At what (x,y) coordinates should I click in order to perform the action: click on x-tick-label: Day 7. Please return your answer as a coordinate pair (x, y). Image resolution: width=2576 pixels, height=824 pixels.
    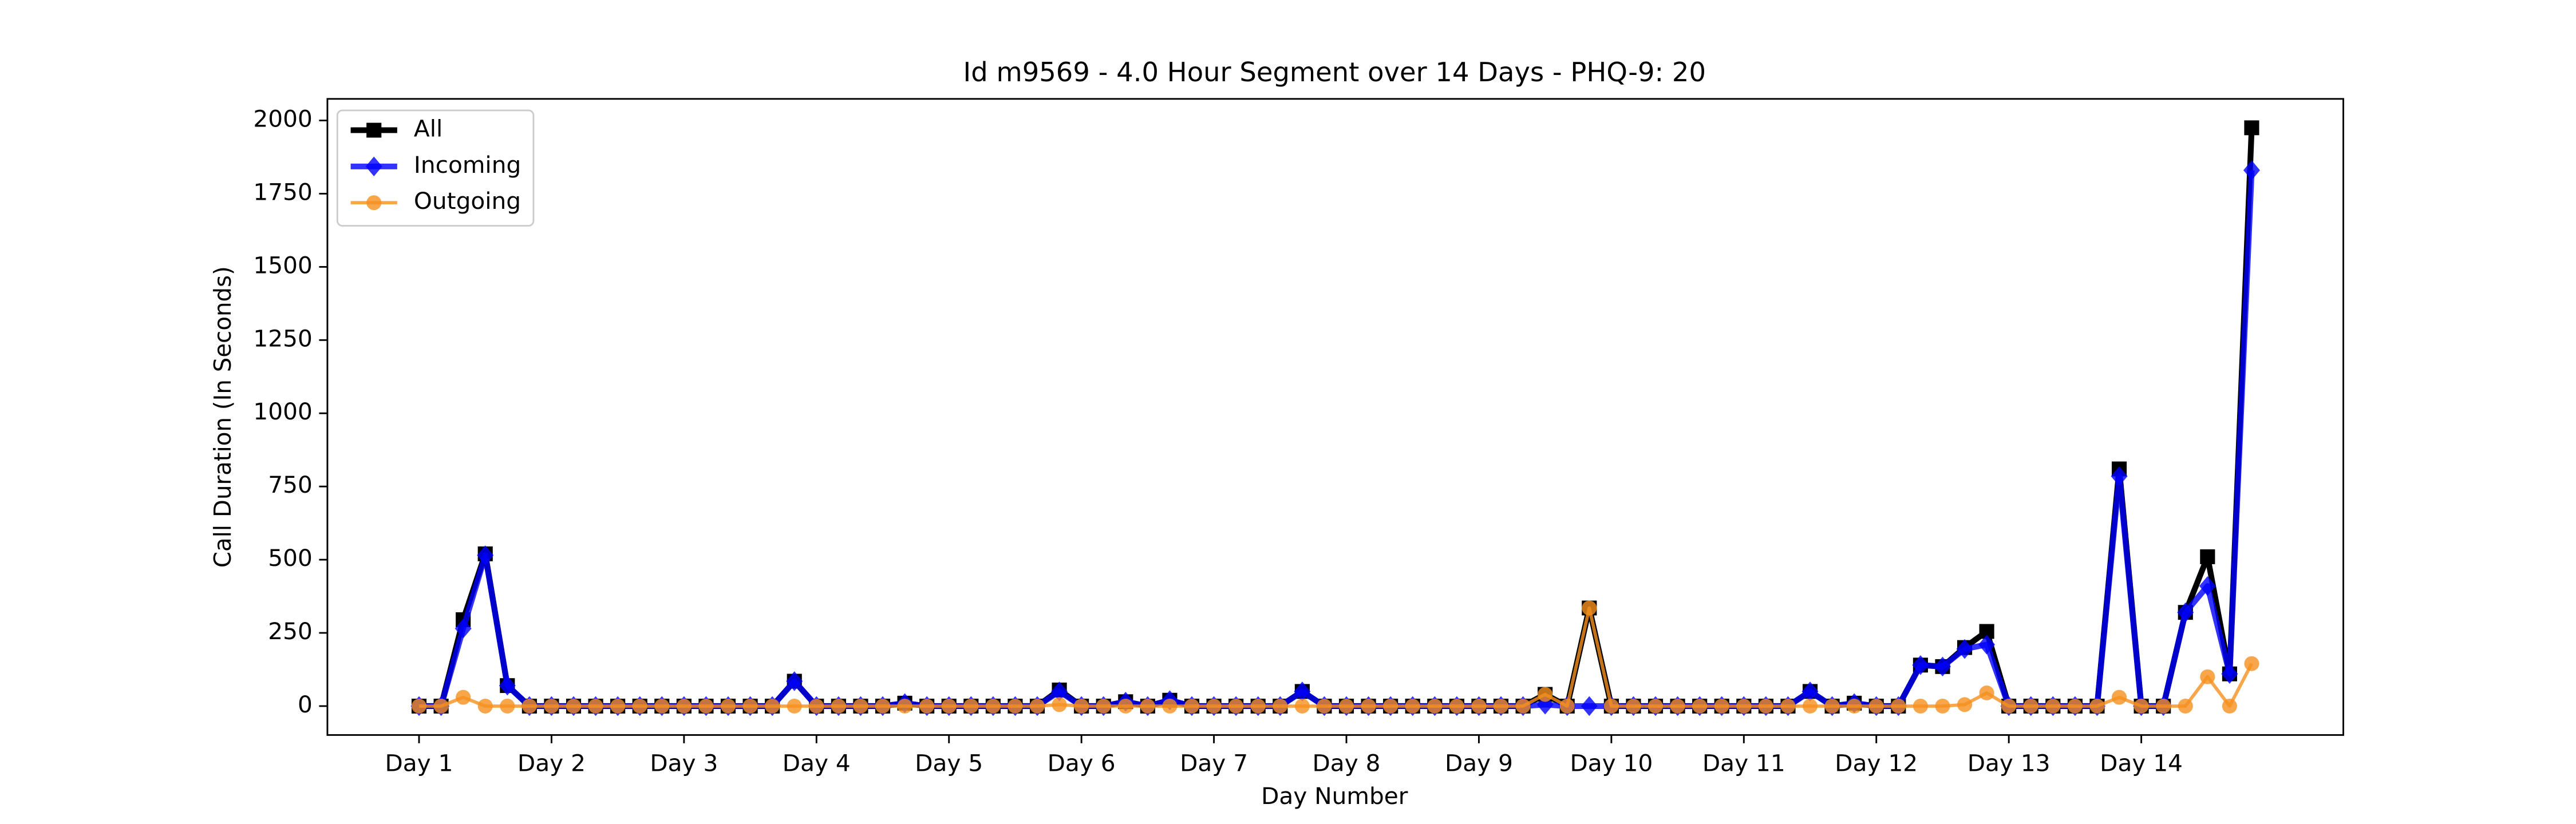
    Looking at the image, I should click on (1214, 763).